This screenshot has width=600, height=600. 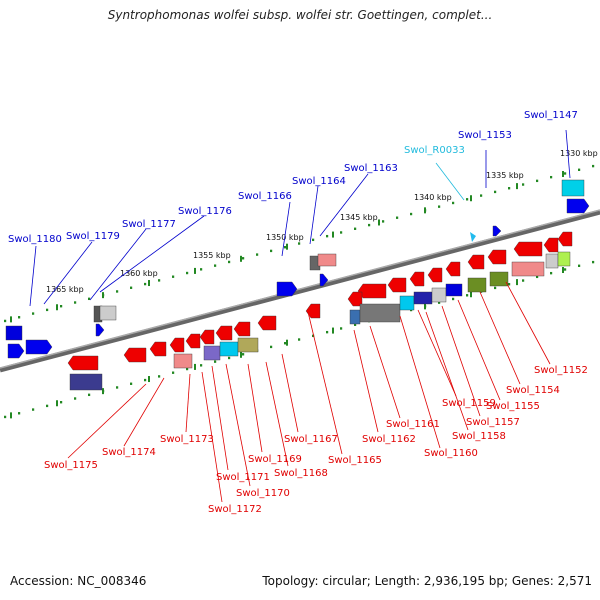 What do you see at coordinates (187, 439) in the screenshot?
I see `gene-label: Swol_1173` at bounding box center [187, 439].